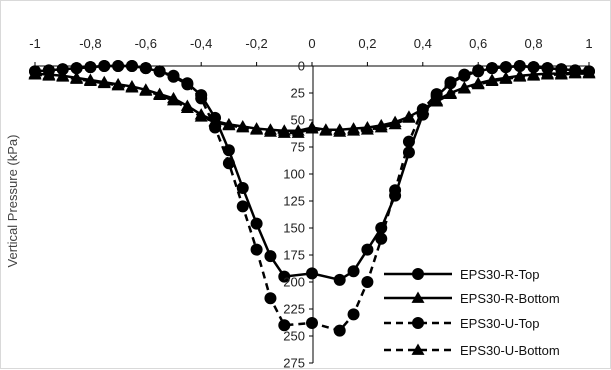  What do you see at coordinates (294, 336) in the screenshot?
I see `y-tick-label: 250` at bounding box center [294, 336].